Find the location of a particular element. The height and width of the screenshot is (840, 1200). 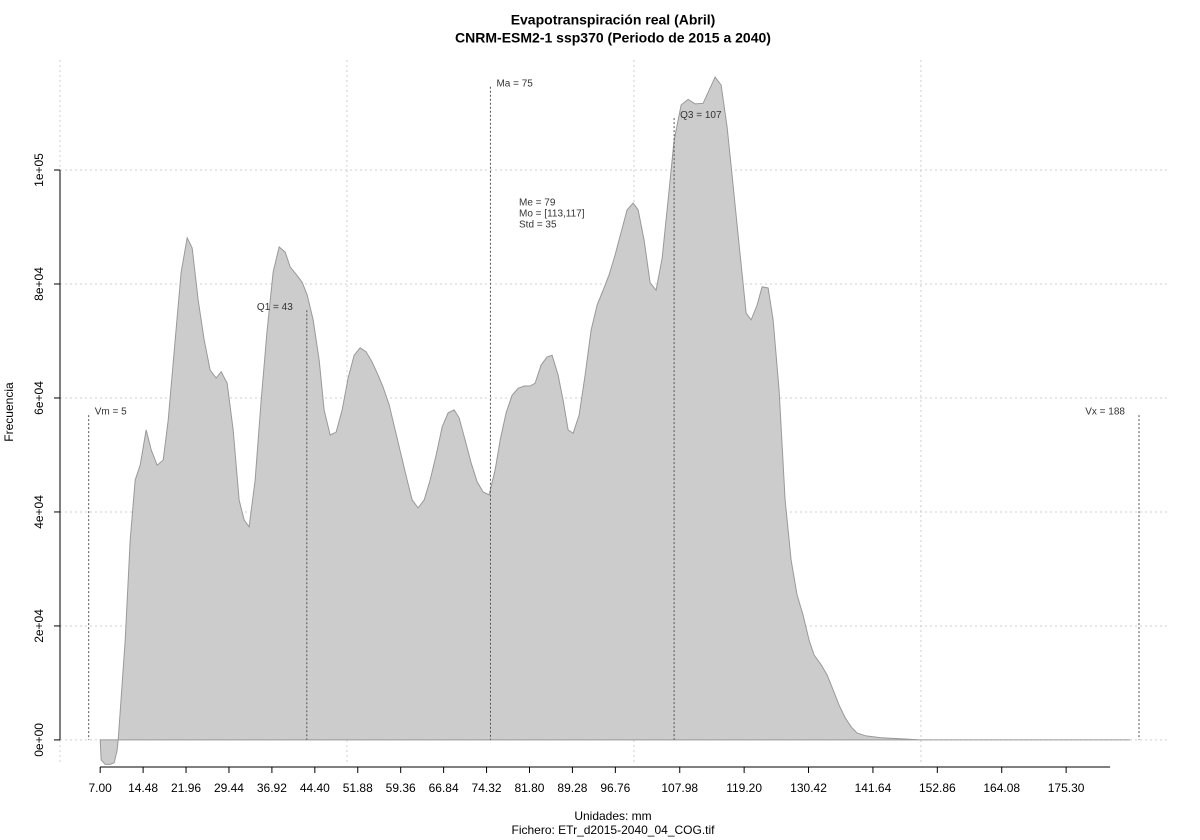

marker-label: Ma = 75 is located at coordinates (514, 83).